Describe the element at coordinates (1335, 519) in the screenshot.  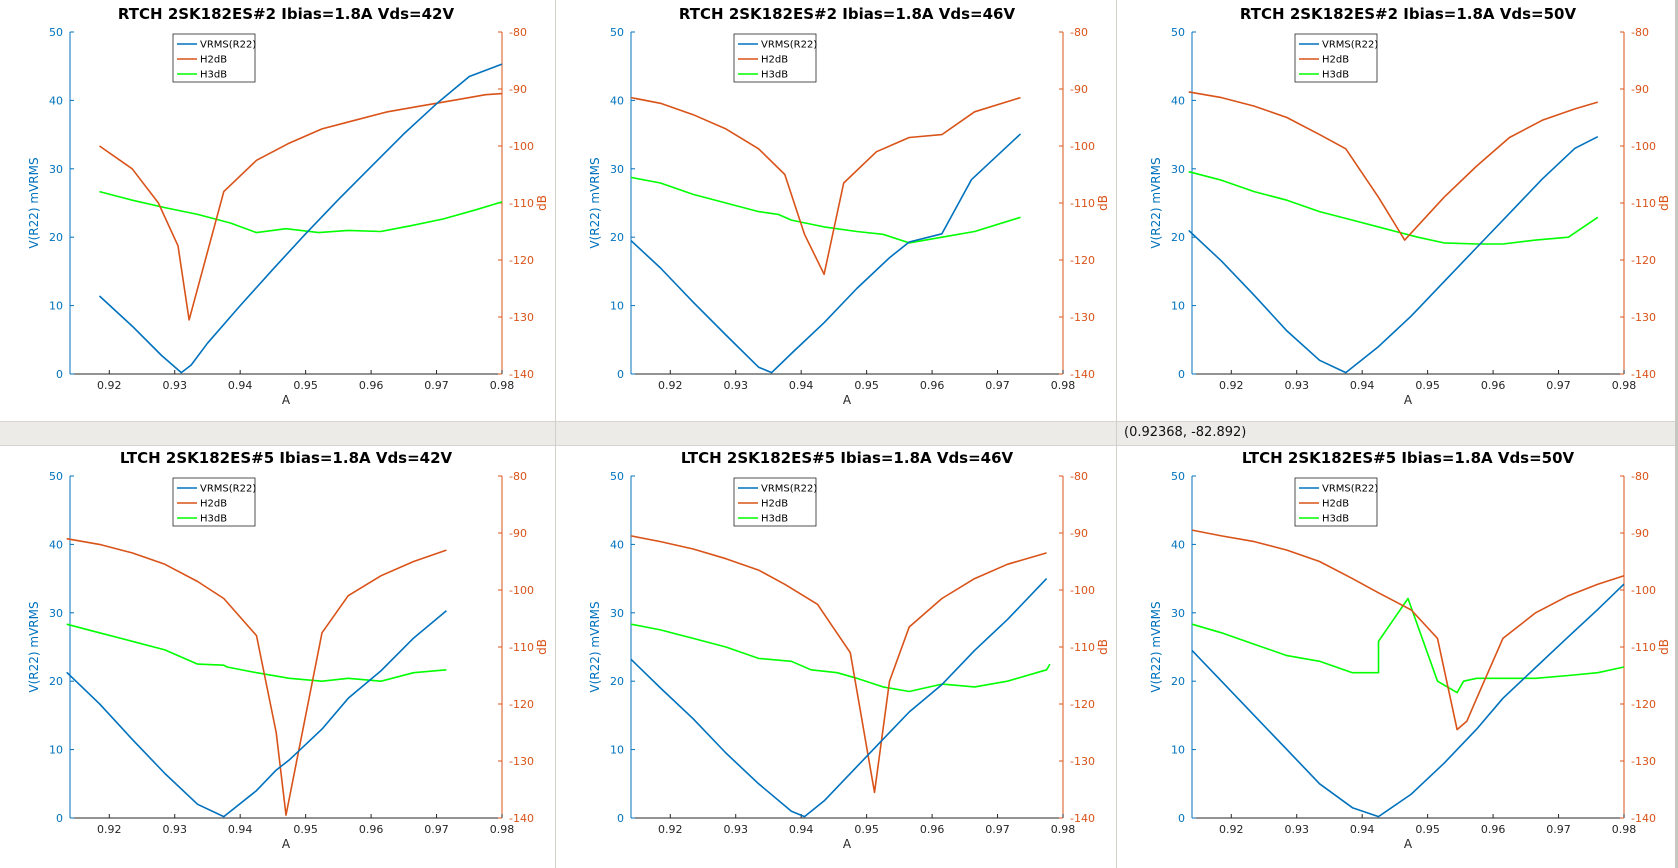
I see `legend-entry: H3dB` at that location.